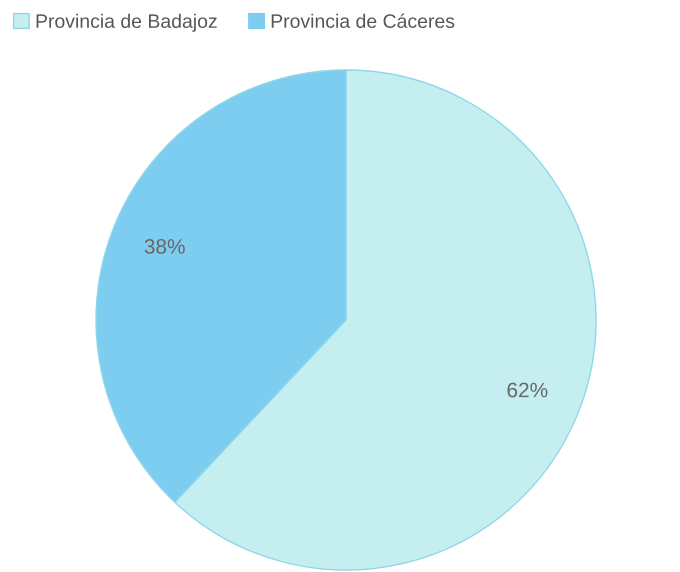  What do you see at coordinates (528, 390) in the screenshot?
I see `data-label: 62%` at bounding box center [528, 390].